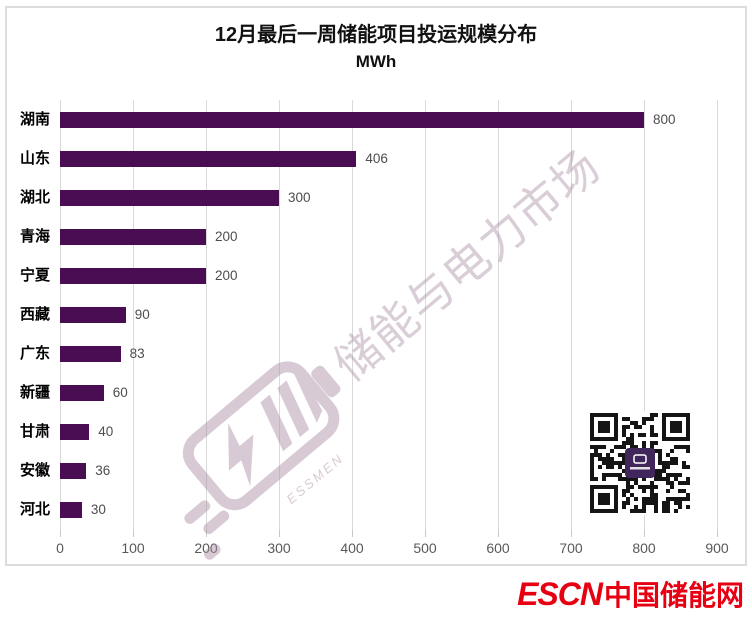 This screenshot has height=620, width=752. What do you see at coordinates (376, 35) in the screenshot?
I see `chart-title: 12月最后一周储能项目投运规模分布` at bounding box center [376, 35].